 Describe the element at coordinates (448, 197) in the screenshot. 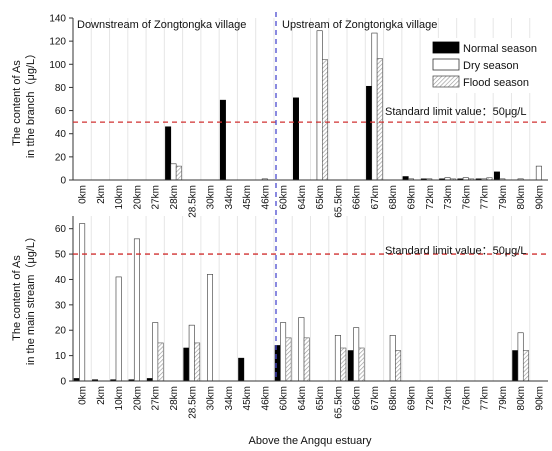

I see `branch-x-tick-label: 73km` at that location.